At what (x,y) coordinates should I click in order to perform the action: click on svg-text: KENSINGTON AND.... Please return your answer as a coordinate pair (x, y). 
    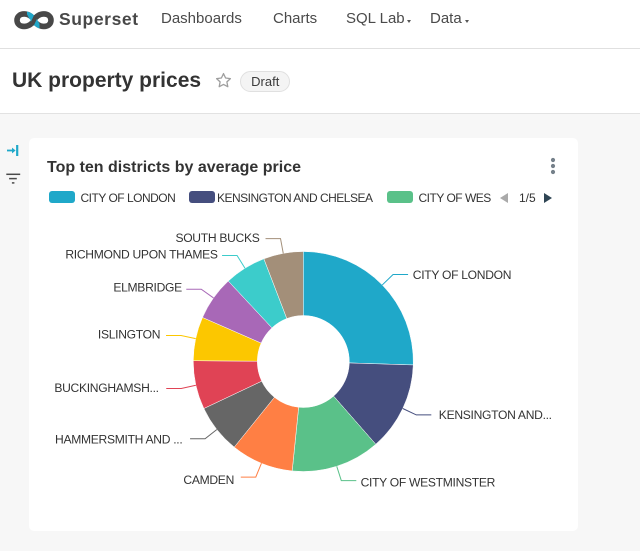
    Looking at the image, I should click on (495, 415).